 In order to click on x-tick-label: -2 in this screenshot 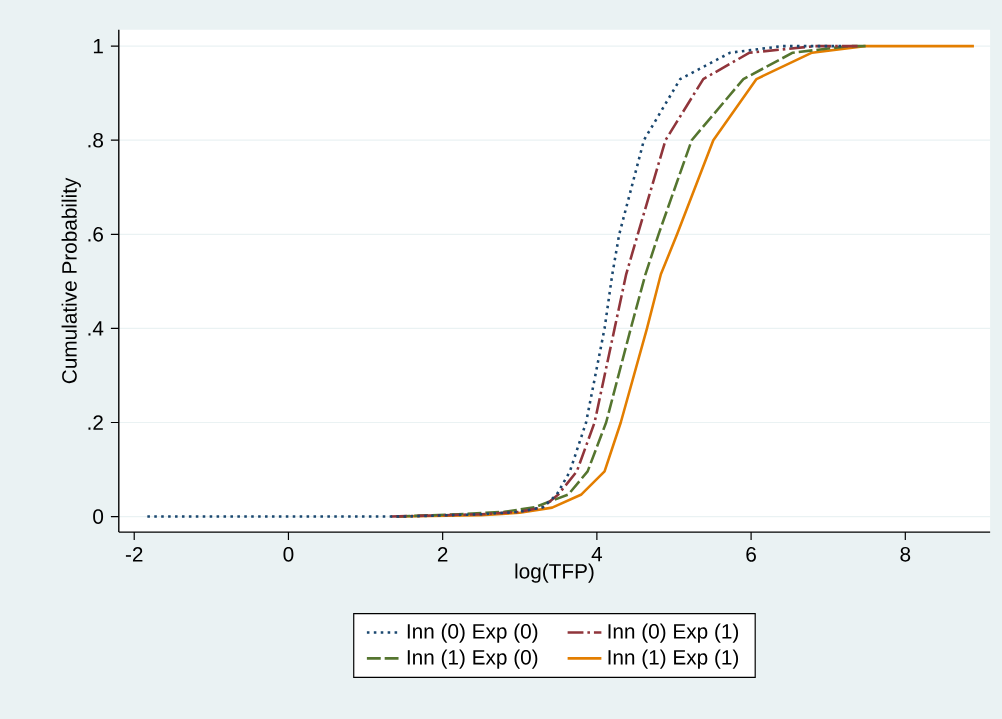, I will do `click(134, 554)`.